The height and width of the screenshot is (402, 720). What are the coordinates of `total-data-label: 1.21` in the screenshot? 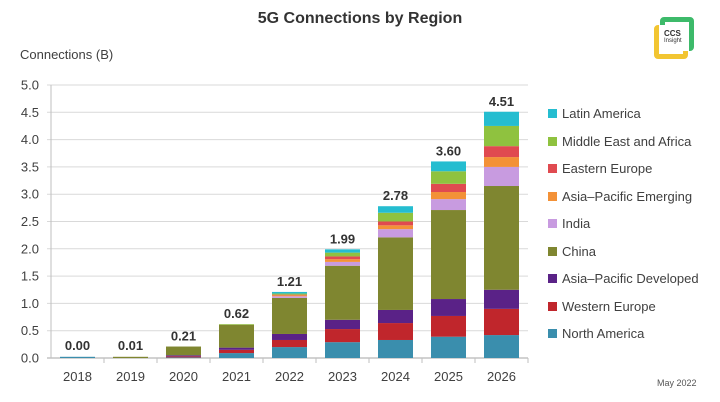 It's located at (289, 281).